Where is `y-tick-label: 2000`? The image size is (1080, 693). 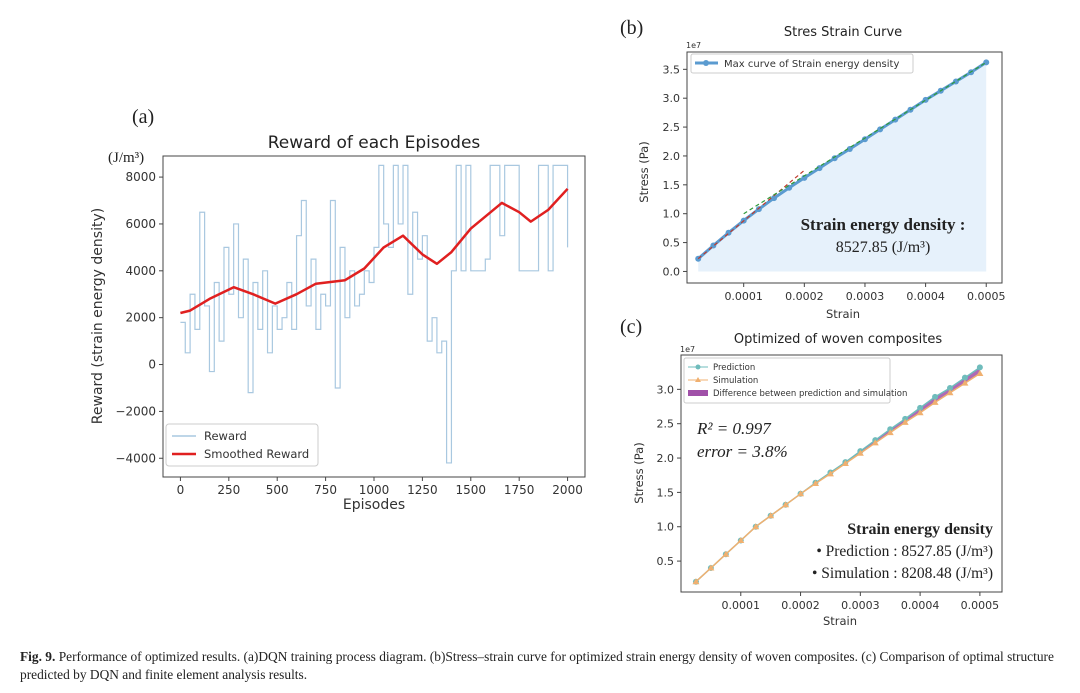 y-tick-label: 2000 is located at coordinates (140, 318).